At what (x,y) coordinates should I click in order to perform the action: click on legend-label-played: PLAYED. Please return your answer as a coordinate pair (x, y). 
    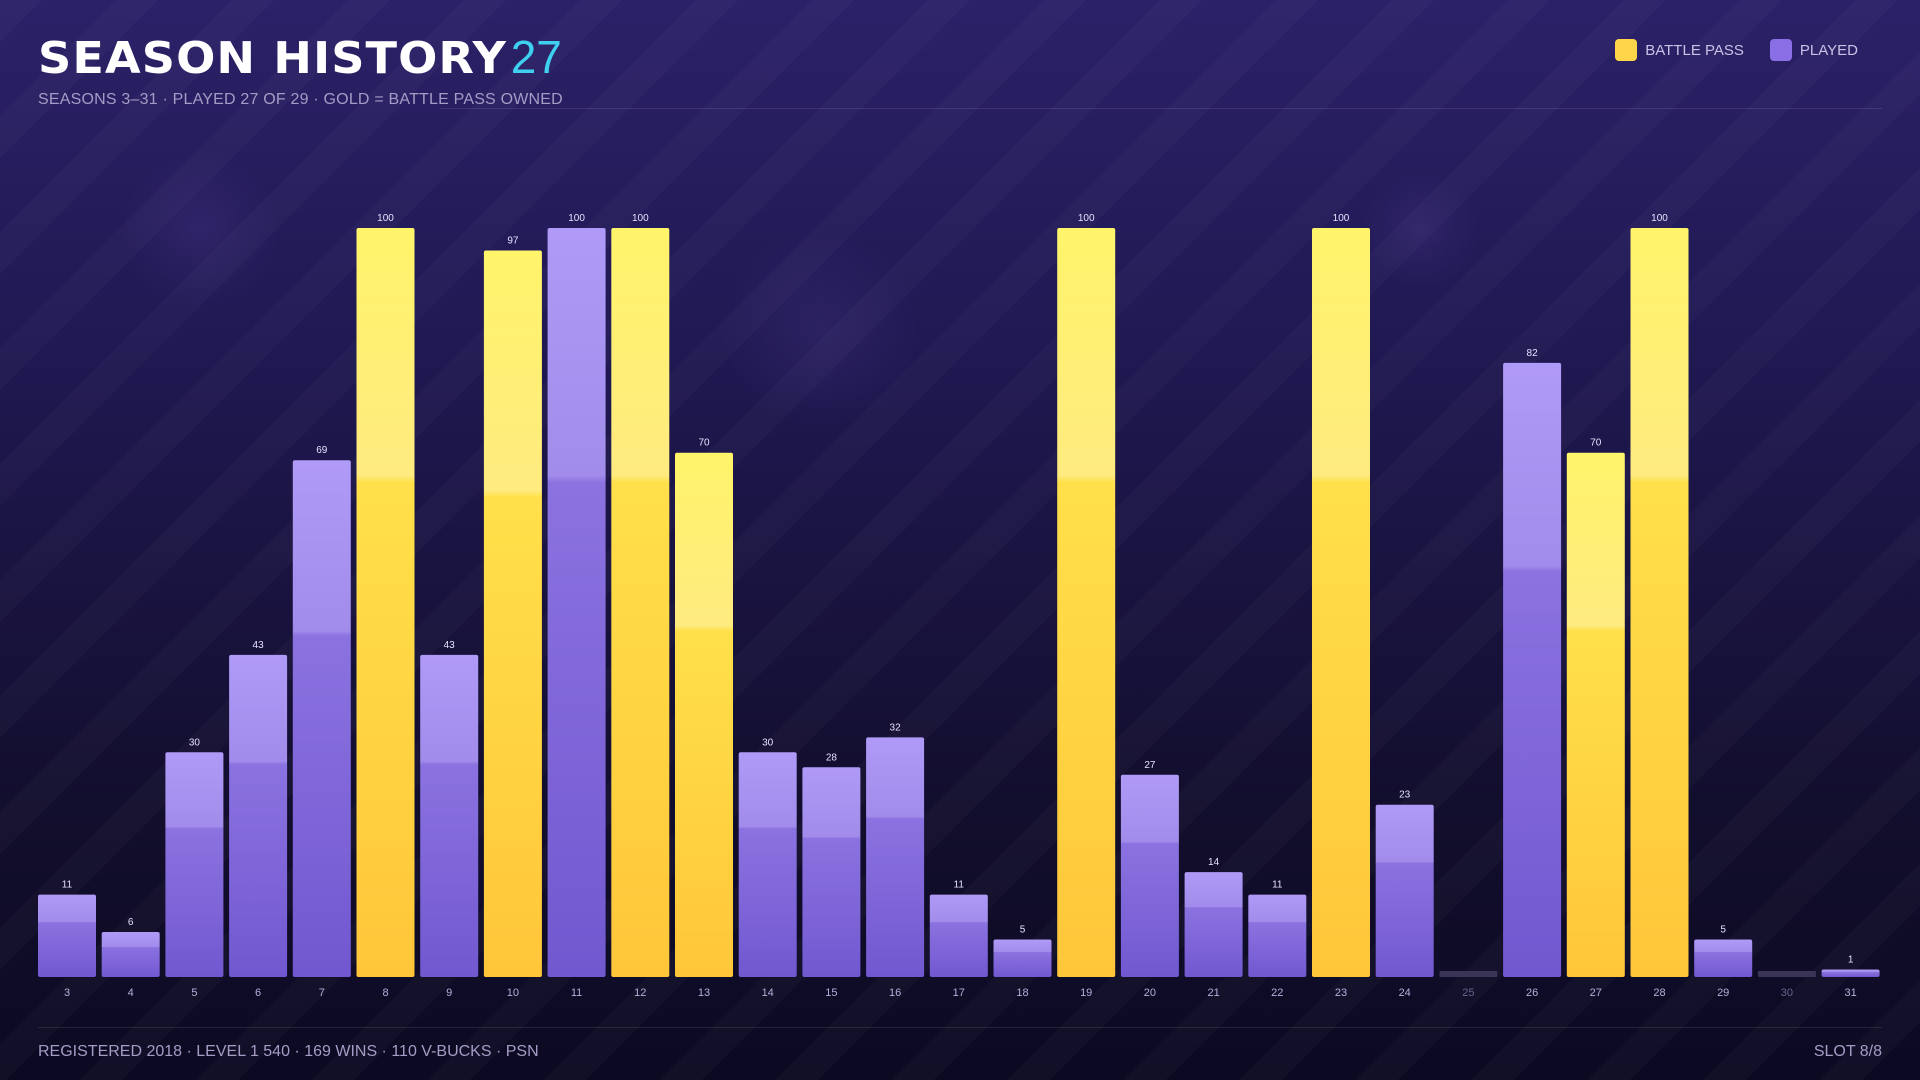
    Looking at the image, I should click on (1828, 50).